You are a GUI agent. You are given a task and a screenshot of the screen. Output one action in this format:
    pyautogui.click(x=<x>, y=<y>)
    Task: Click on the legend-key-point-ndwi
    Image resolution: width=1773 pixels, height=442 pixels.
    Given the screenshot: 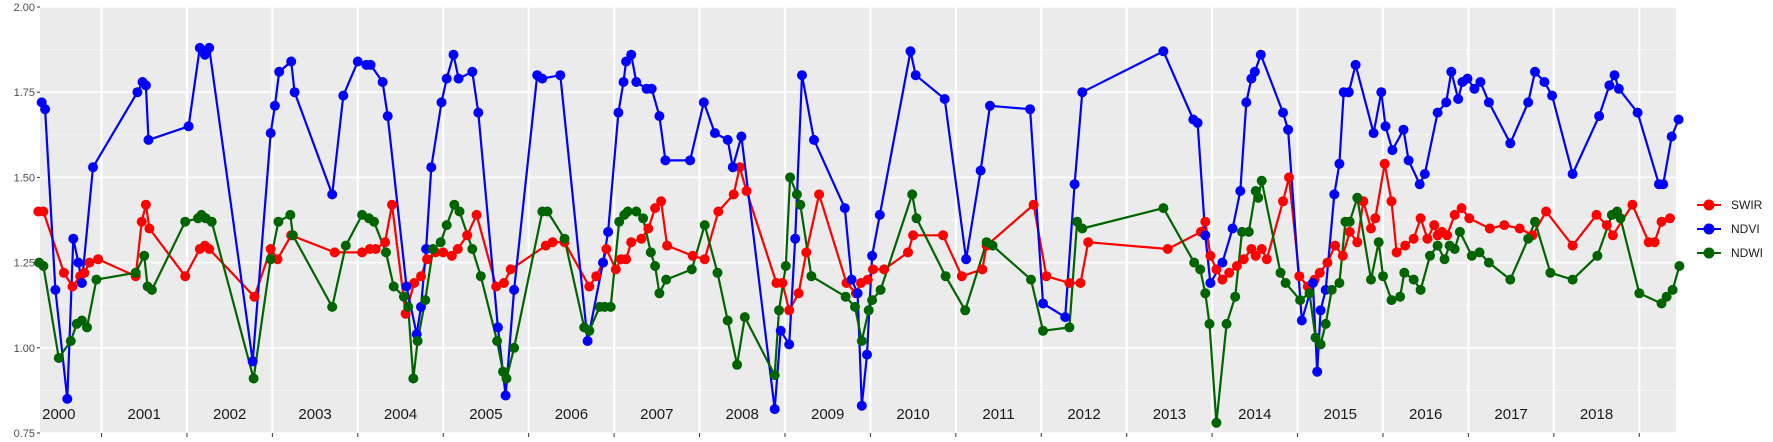 What is the action you would take?
    pyautogui.click(x=1709, y=253)
    